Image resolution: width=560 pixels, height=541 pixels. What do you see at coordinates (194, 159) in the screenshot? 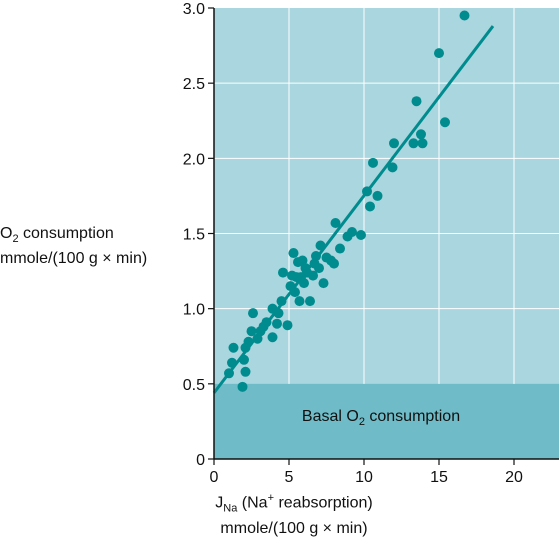
I see `y-tick-label: 2.0` at bounding box center [194, 159].